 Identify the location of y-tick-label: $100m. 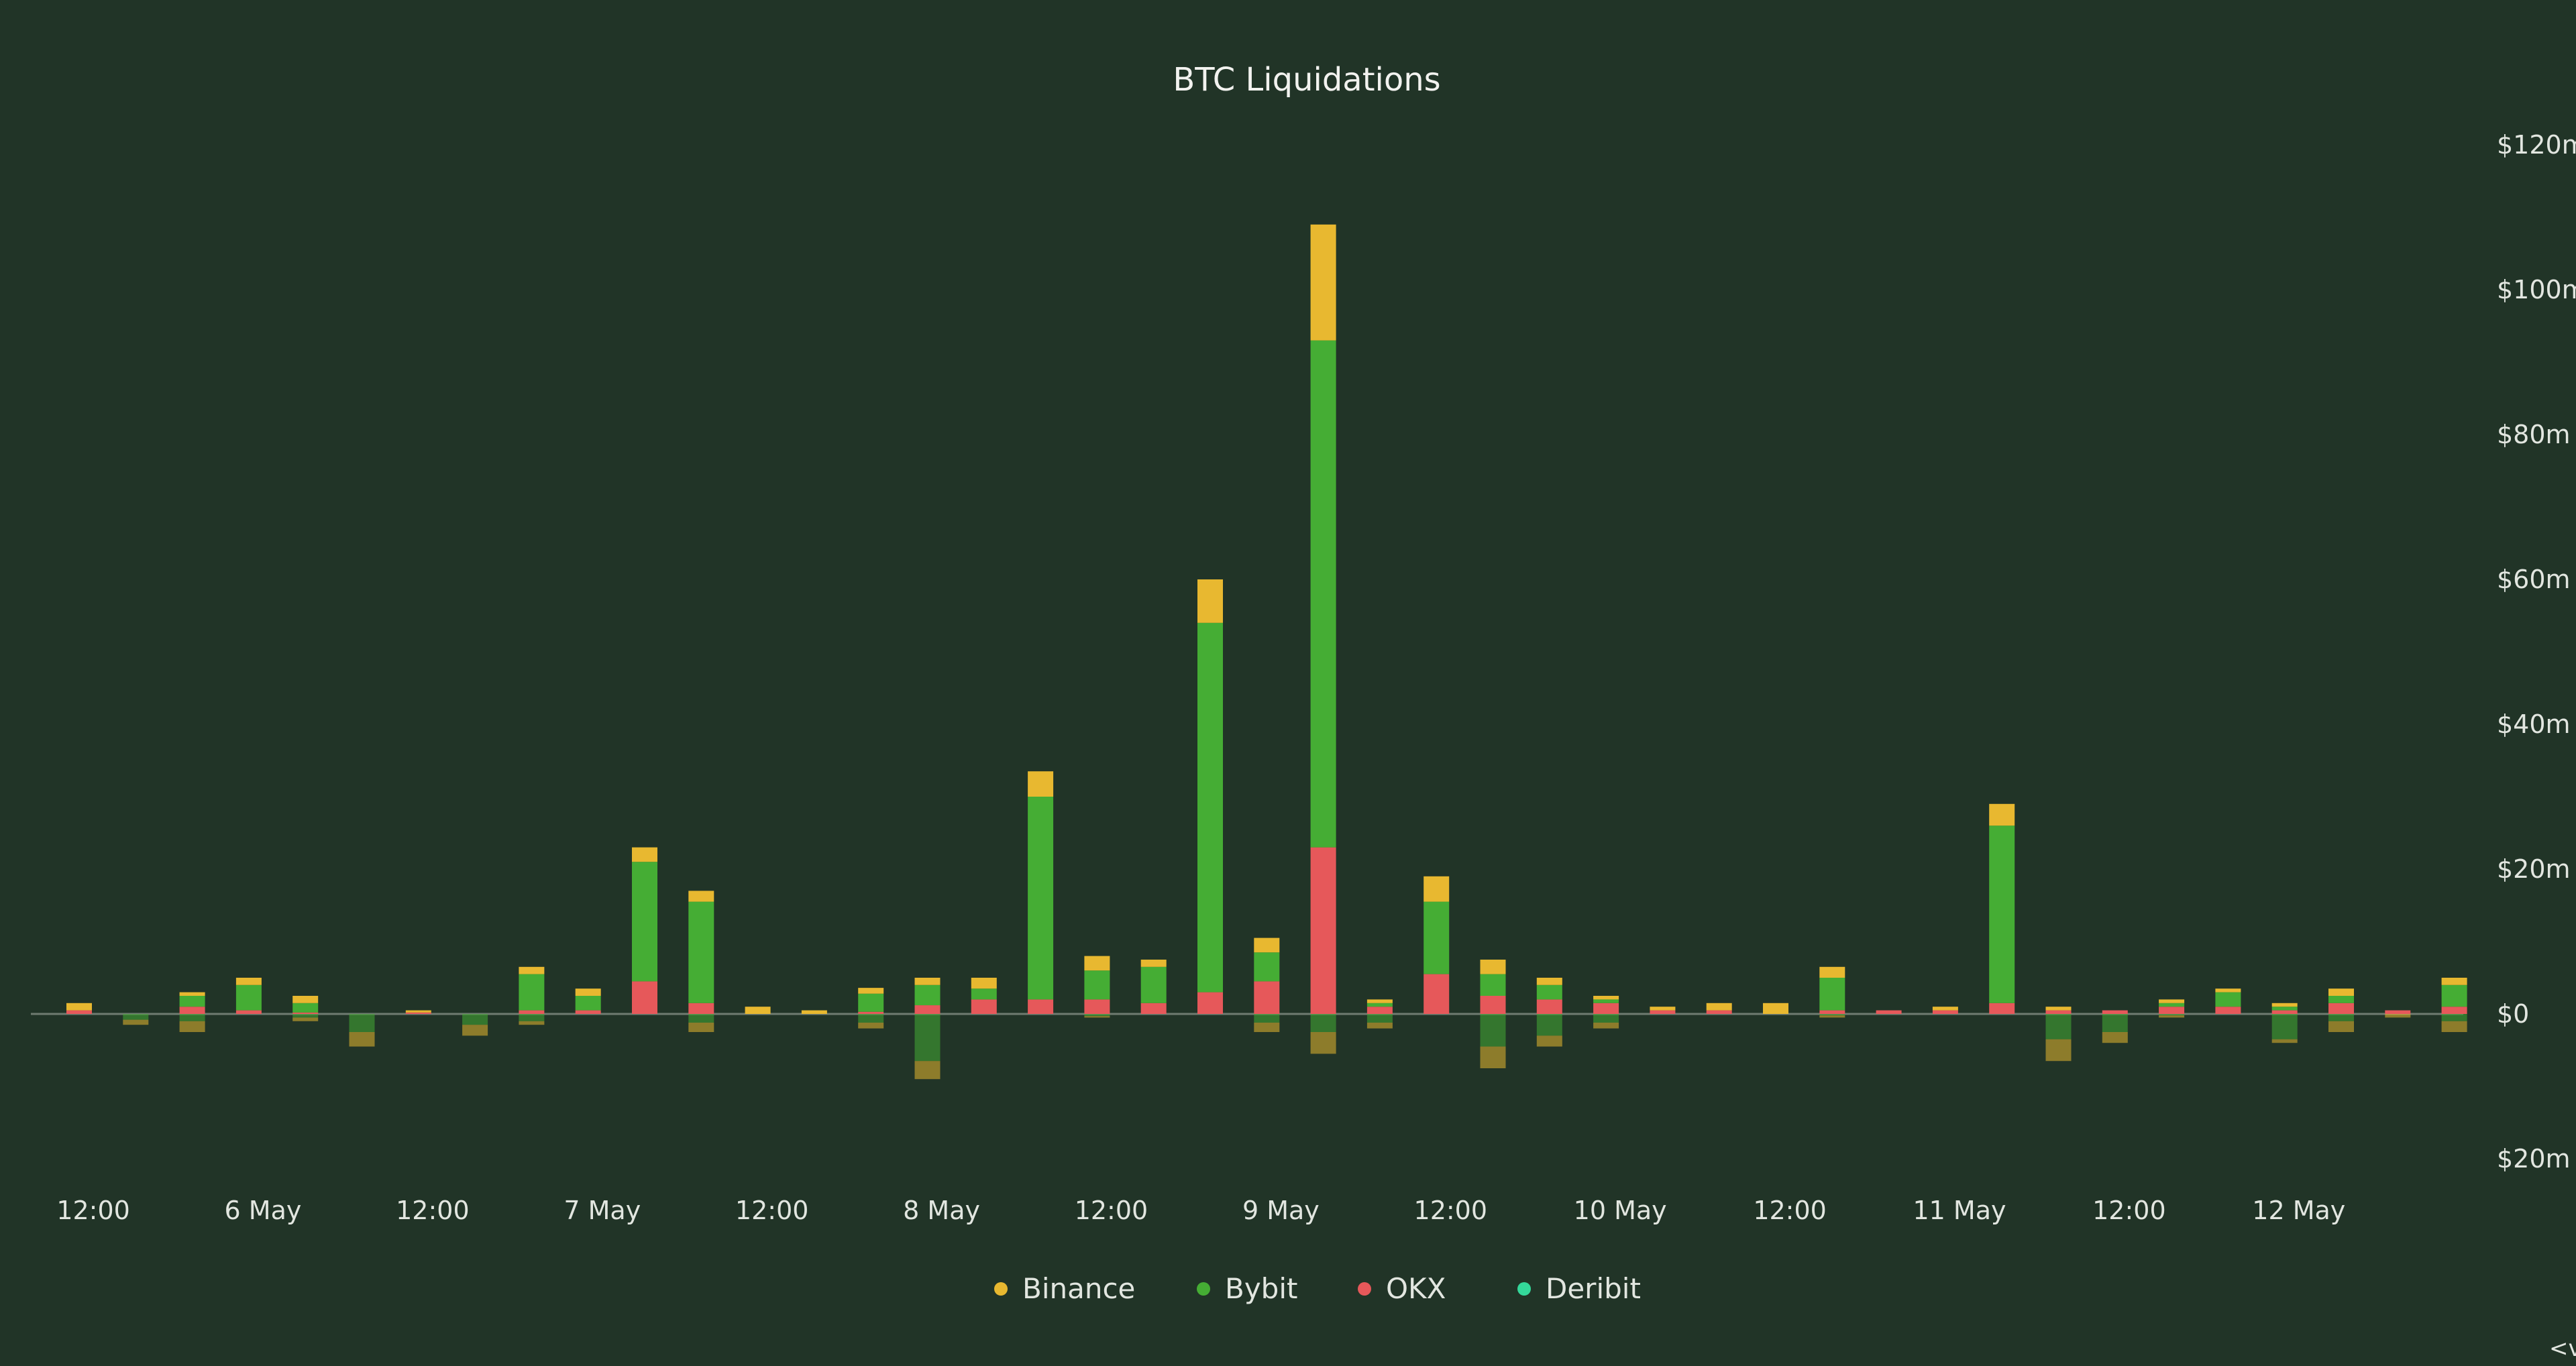
(2536, 289).